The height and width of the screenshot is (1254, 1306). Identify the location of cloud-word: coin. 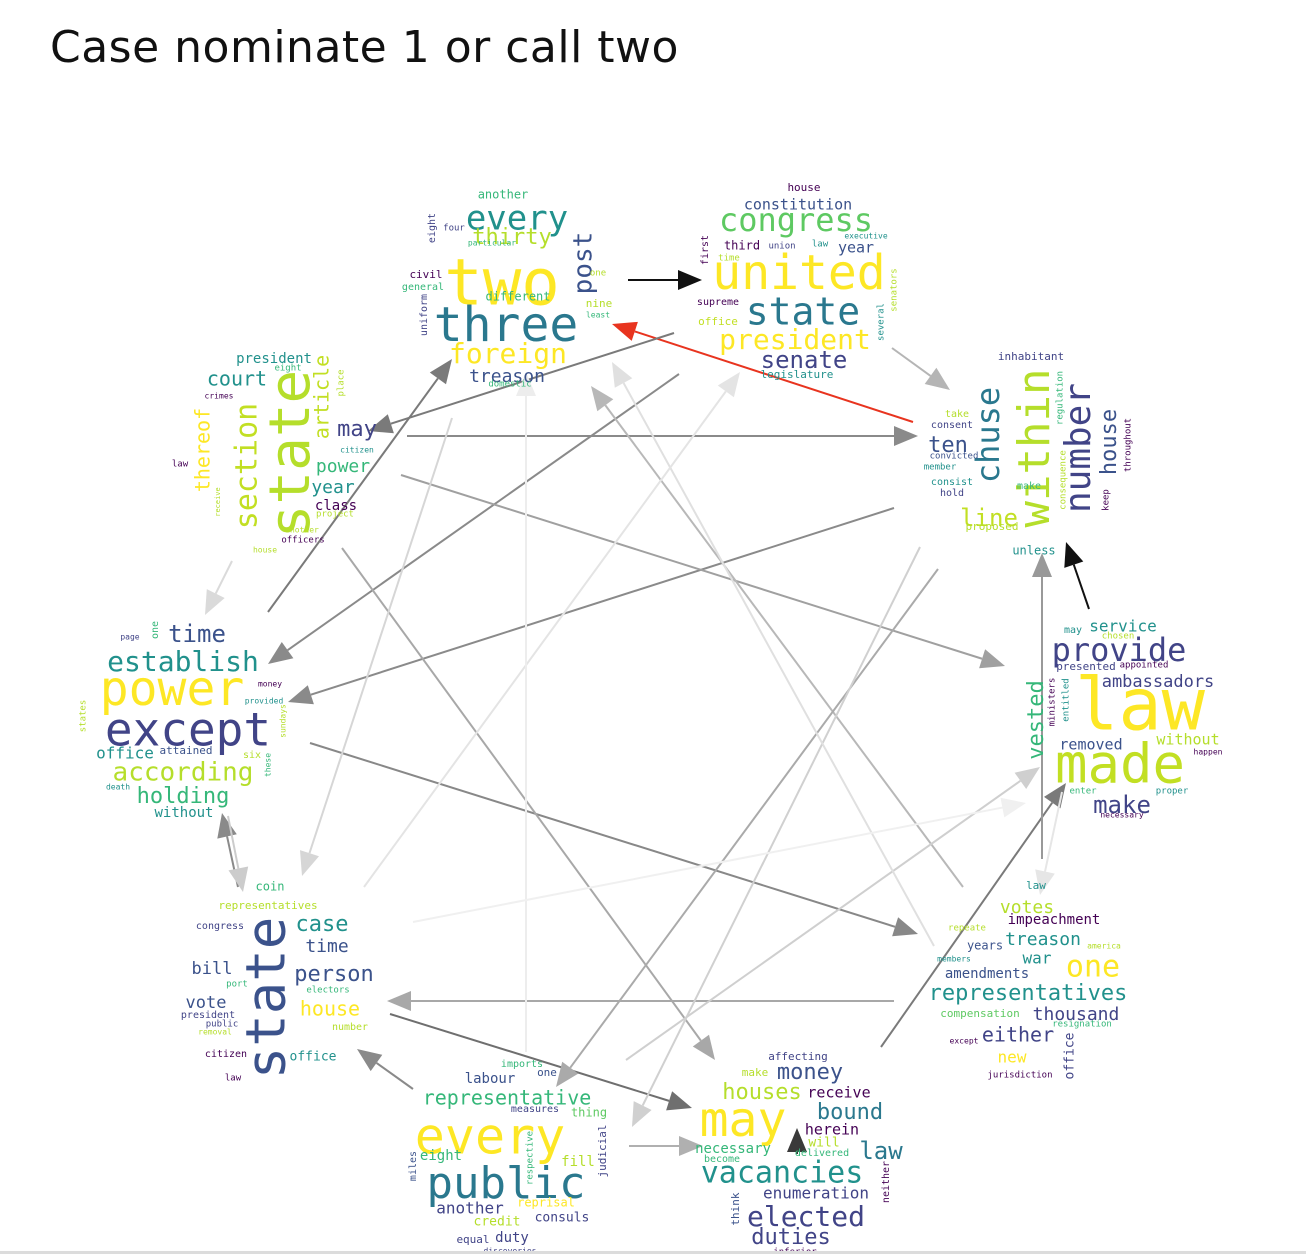
(270, 887).